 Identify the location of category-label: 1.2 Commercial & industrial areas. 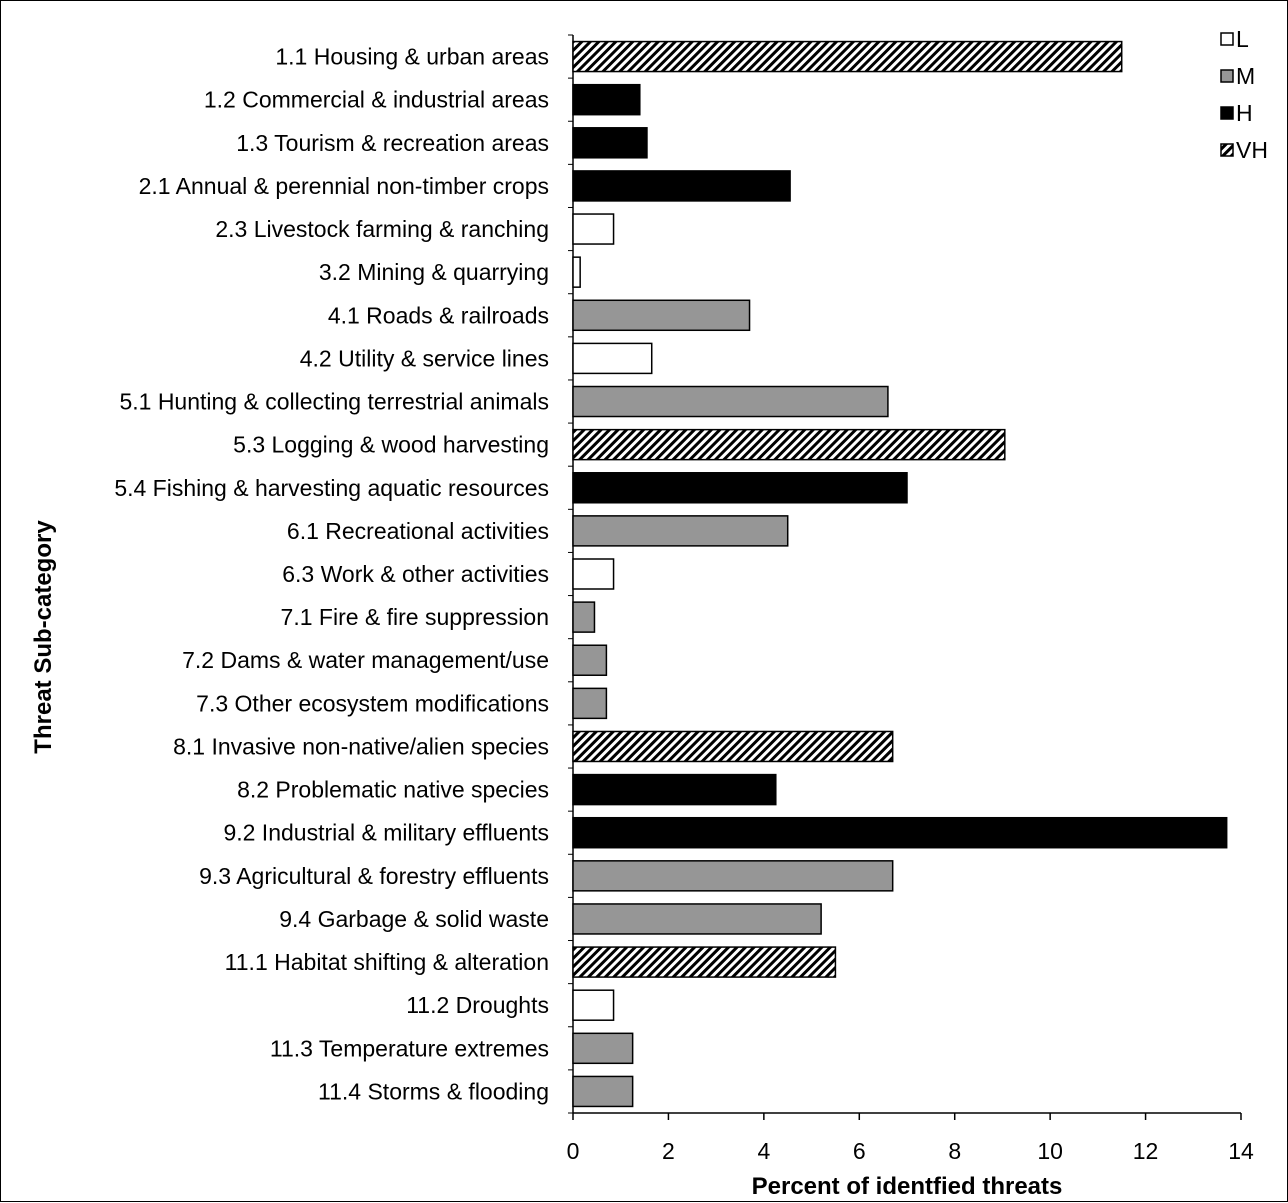
(376, 100).